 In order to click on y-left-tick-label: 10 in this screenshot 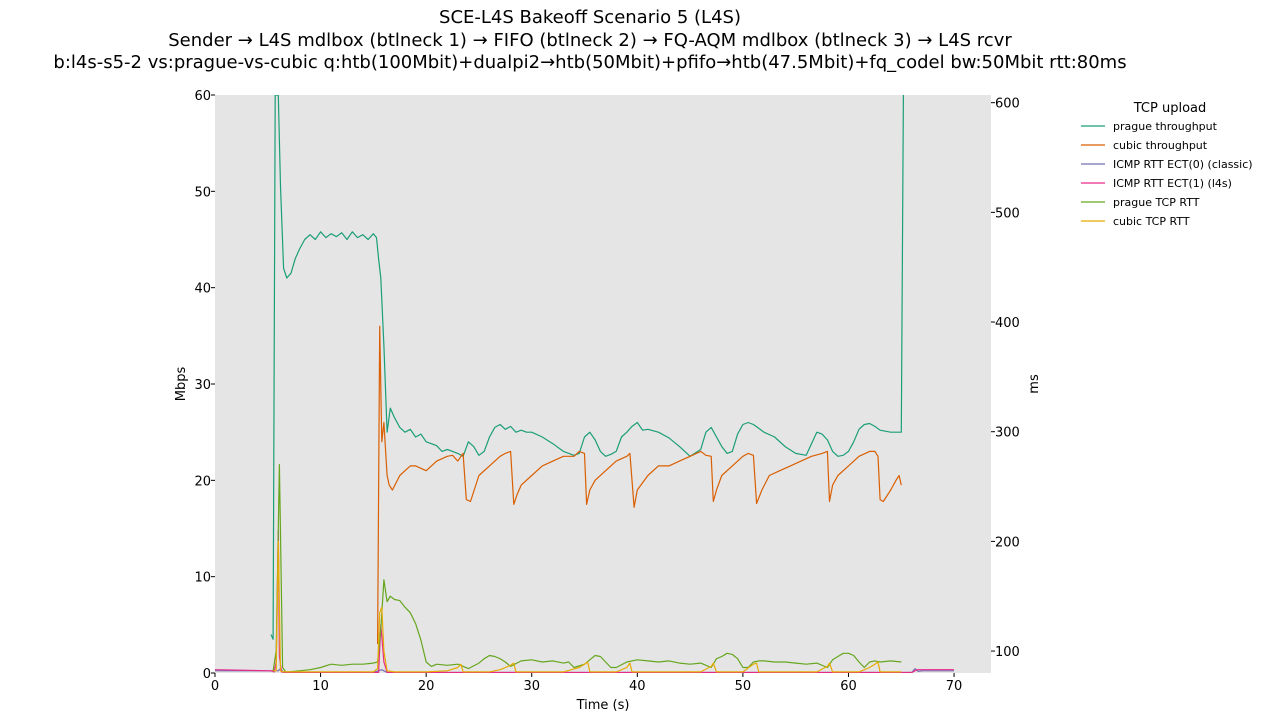, I will do `click(202, 578)`.